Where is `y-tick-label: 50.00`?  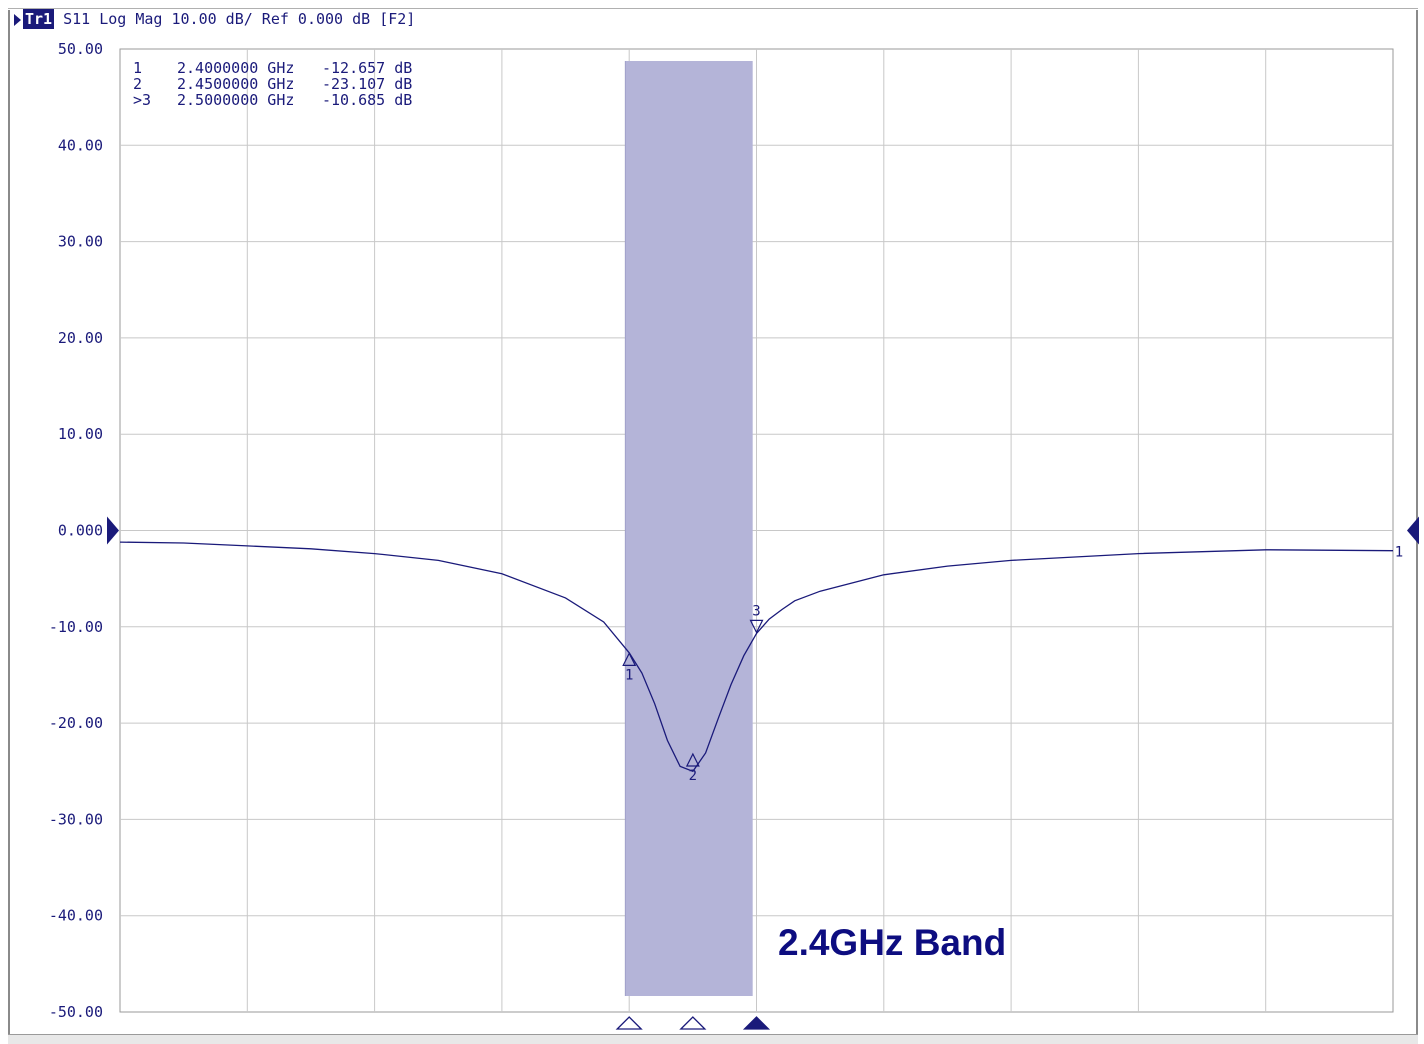
y-tick-label: 50.00 is located at coordinates (80, 49).